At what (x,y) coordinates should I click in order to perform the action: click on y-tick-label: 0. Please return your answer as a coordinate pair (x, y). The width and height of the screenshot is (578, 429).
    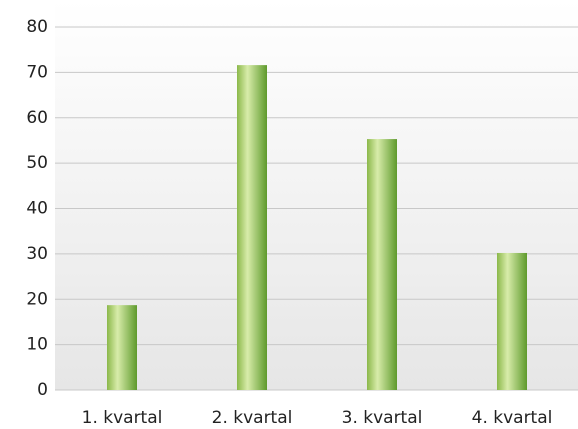
    Looking at the image, I should click on (42, 390).